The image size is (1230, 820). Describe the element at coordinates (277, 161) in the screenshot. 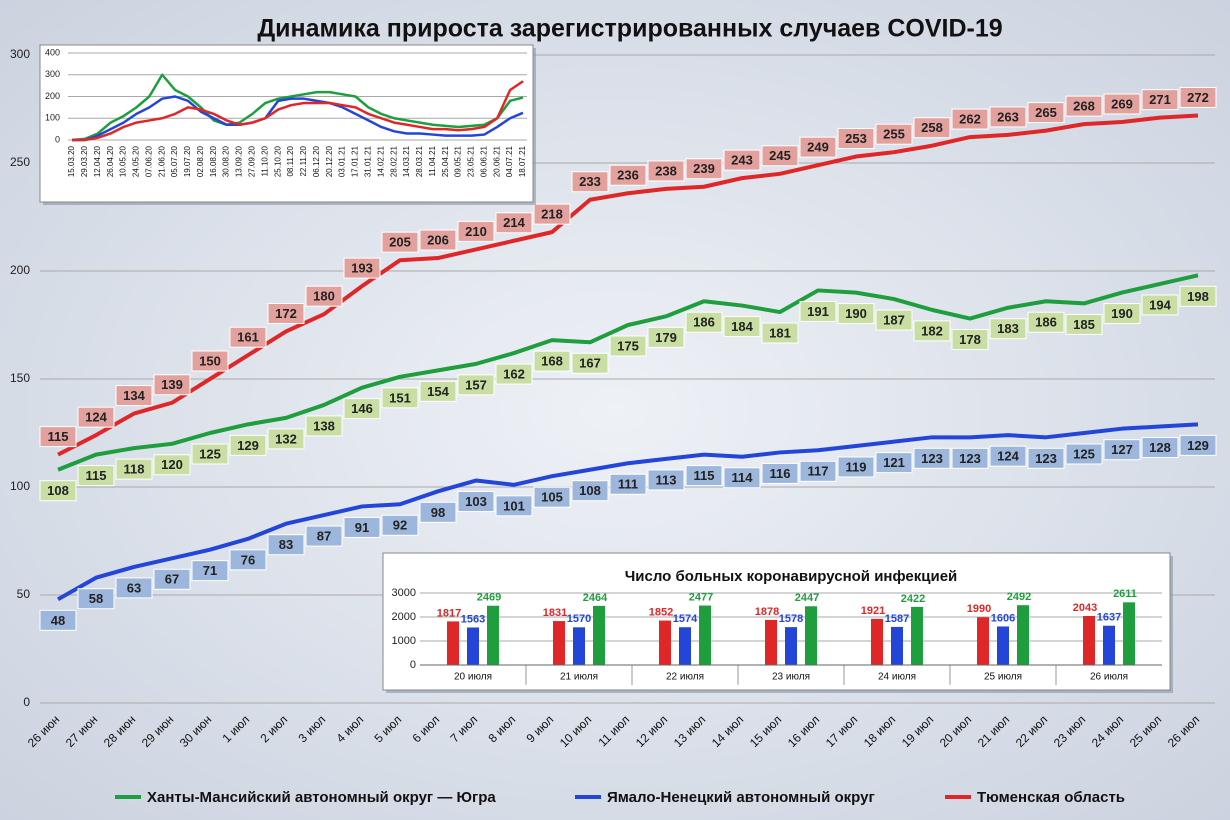

I see `x-tick-label: 25.10.20` at that location.